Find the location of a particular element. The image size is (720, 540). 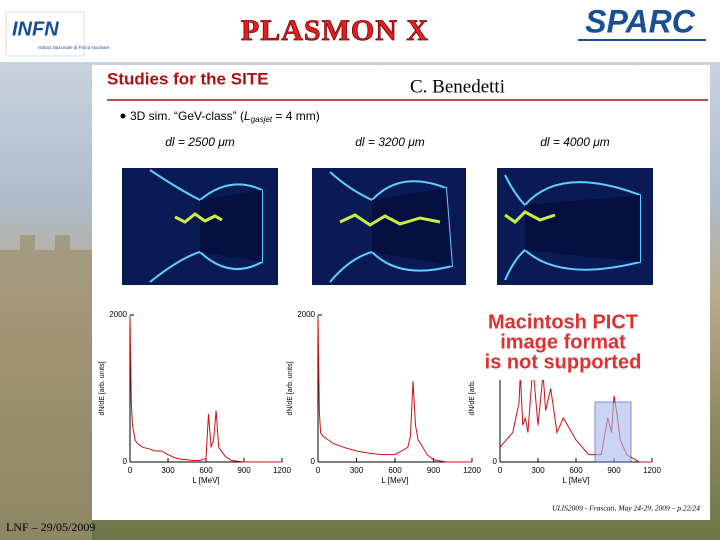

bullet-var: L is located at coordinates (247, 116).